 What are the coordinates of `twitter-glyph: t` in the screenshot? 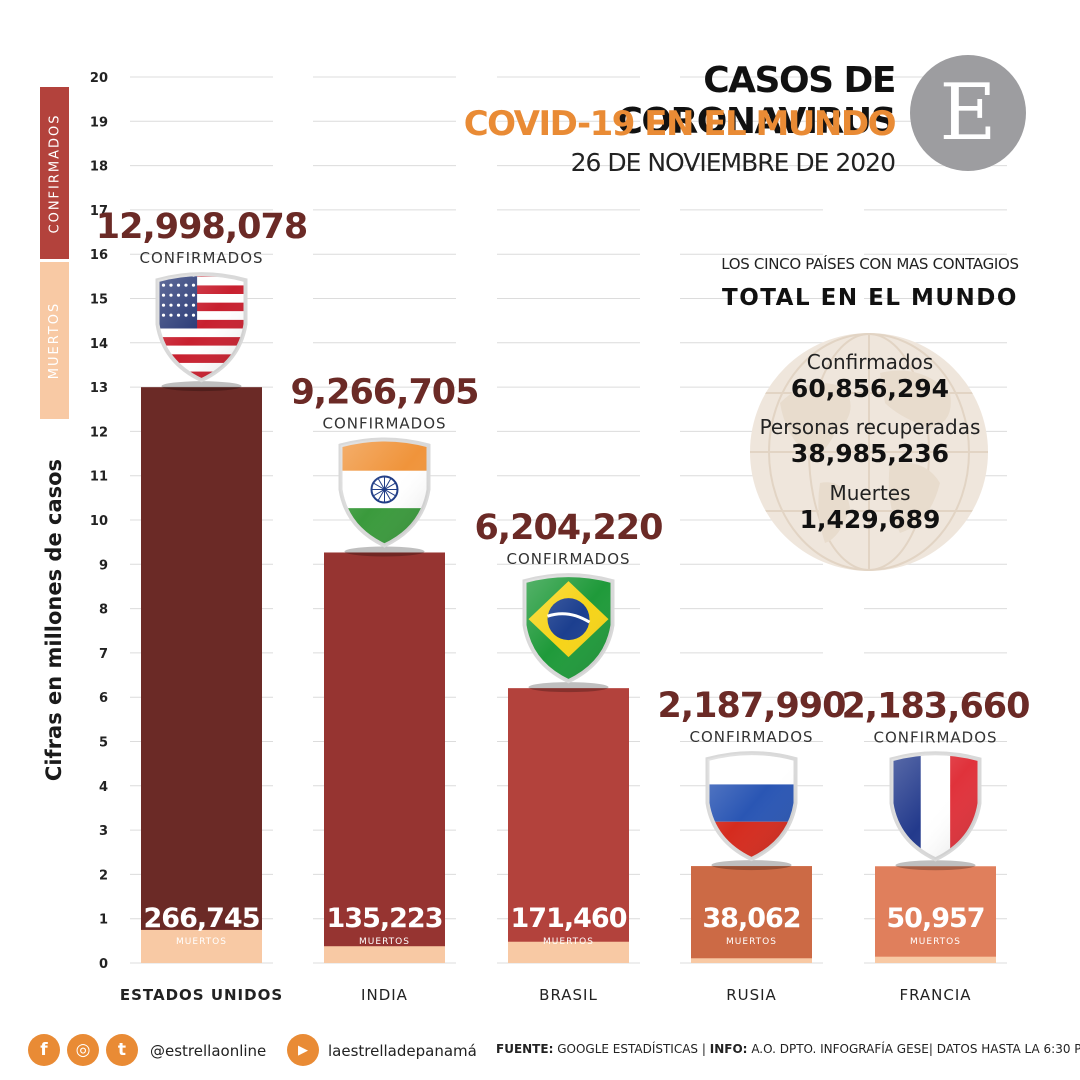 It's located at (122, 1050).